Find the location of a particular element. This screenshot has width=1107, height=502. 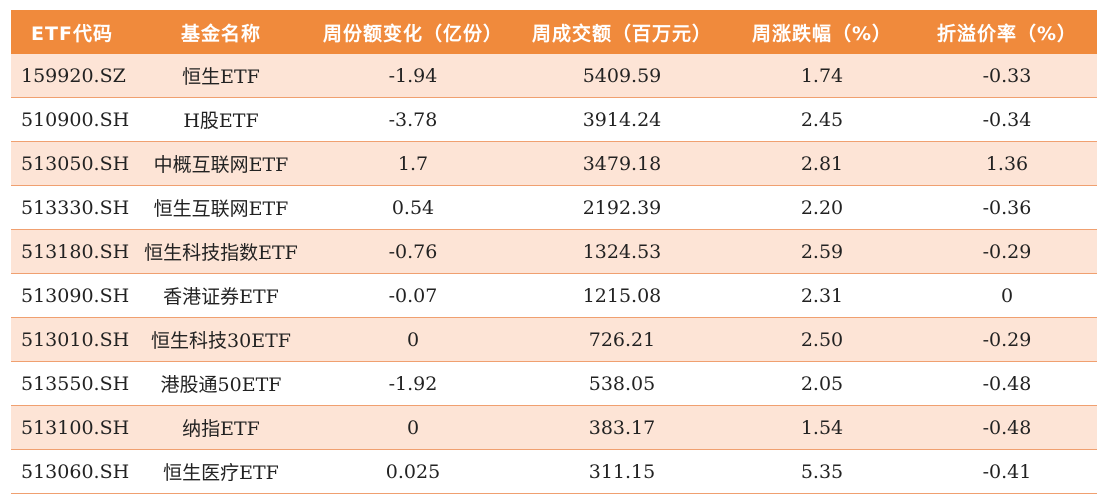

table-row: 513180.SH 恒生科技指数ETF -0.76 1324.53 2.59 -0.29 is located at coordinates (554, 251).